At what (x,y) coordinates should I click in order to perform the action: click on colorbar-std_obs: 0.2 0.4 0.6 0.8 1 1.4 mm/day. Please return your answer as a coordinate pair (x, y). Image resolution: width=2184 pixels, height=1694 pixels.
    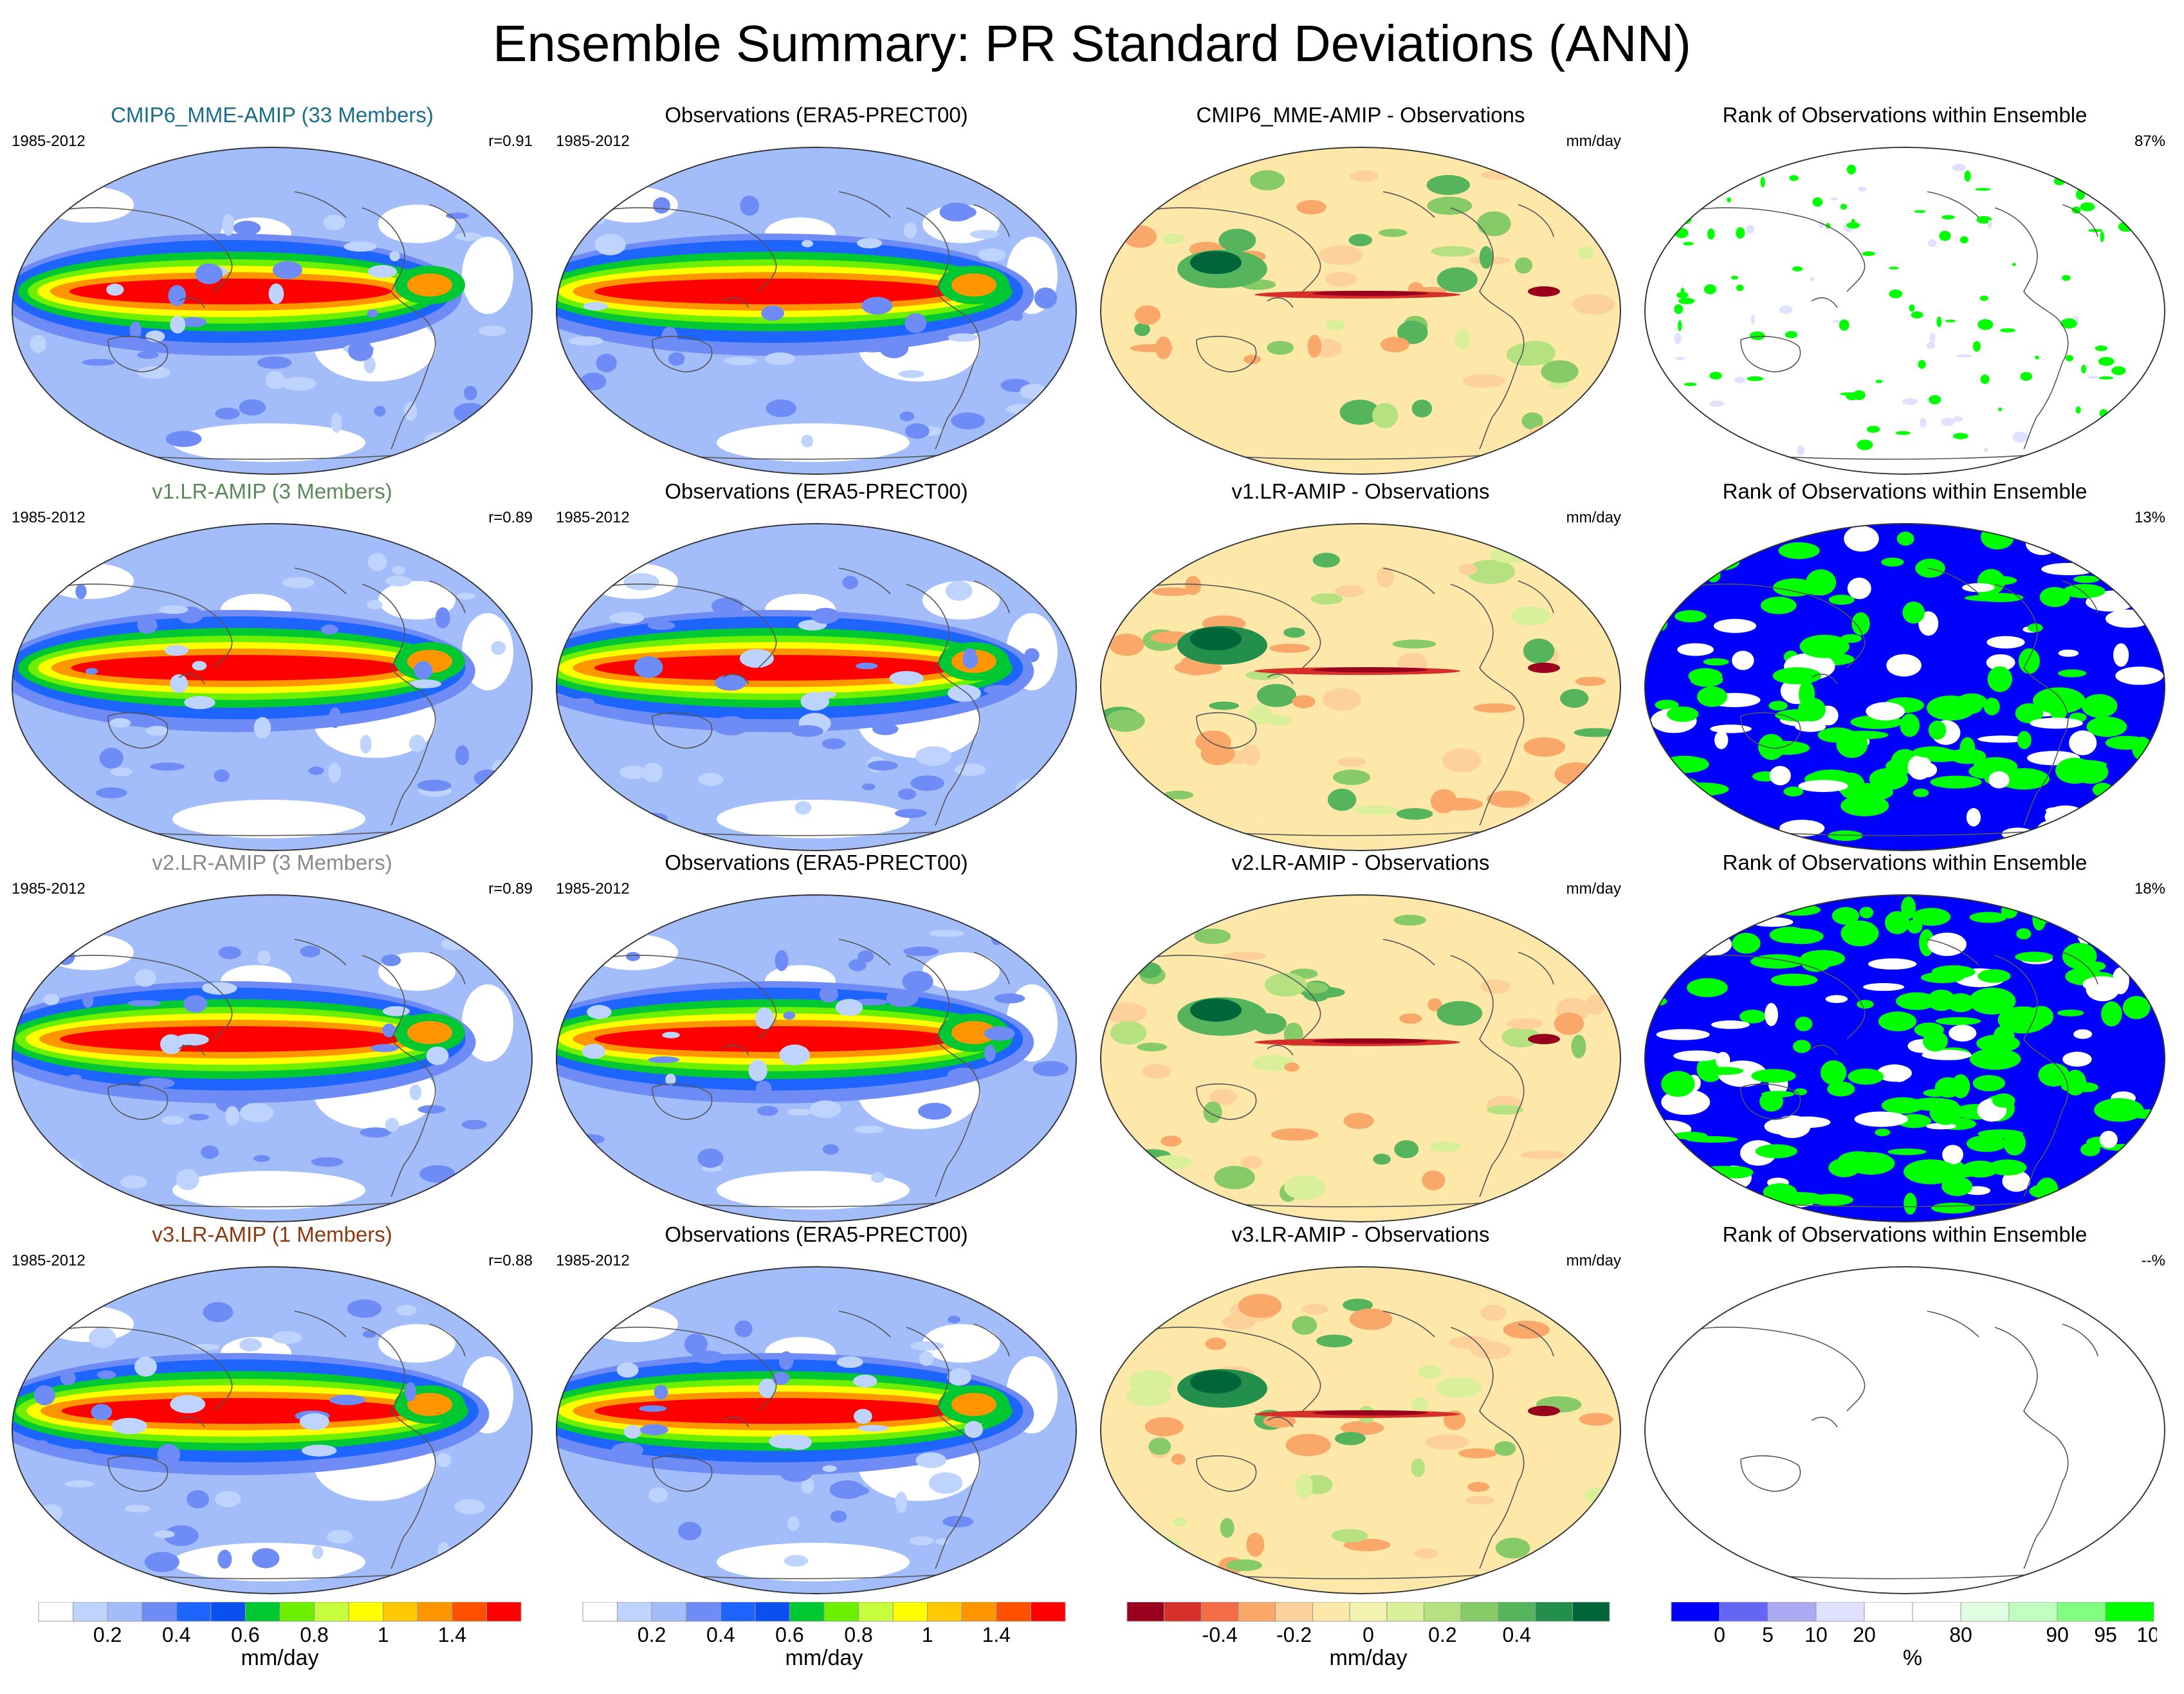
    Looking at the image, I should click on (824, 1637).